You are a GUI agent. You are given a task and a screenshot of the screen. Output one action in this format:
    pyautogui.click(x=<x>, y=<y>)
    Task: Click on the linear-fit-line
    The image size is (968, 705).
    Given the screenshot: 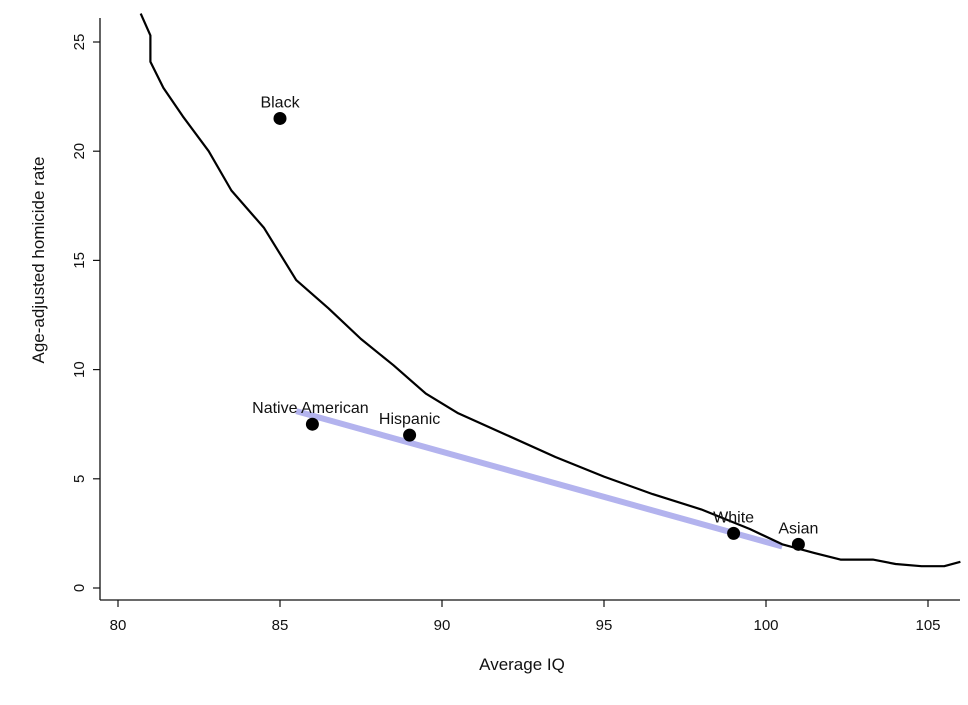 What is the action you would take?
    pyautogui.click(x=539, y=479)
    